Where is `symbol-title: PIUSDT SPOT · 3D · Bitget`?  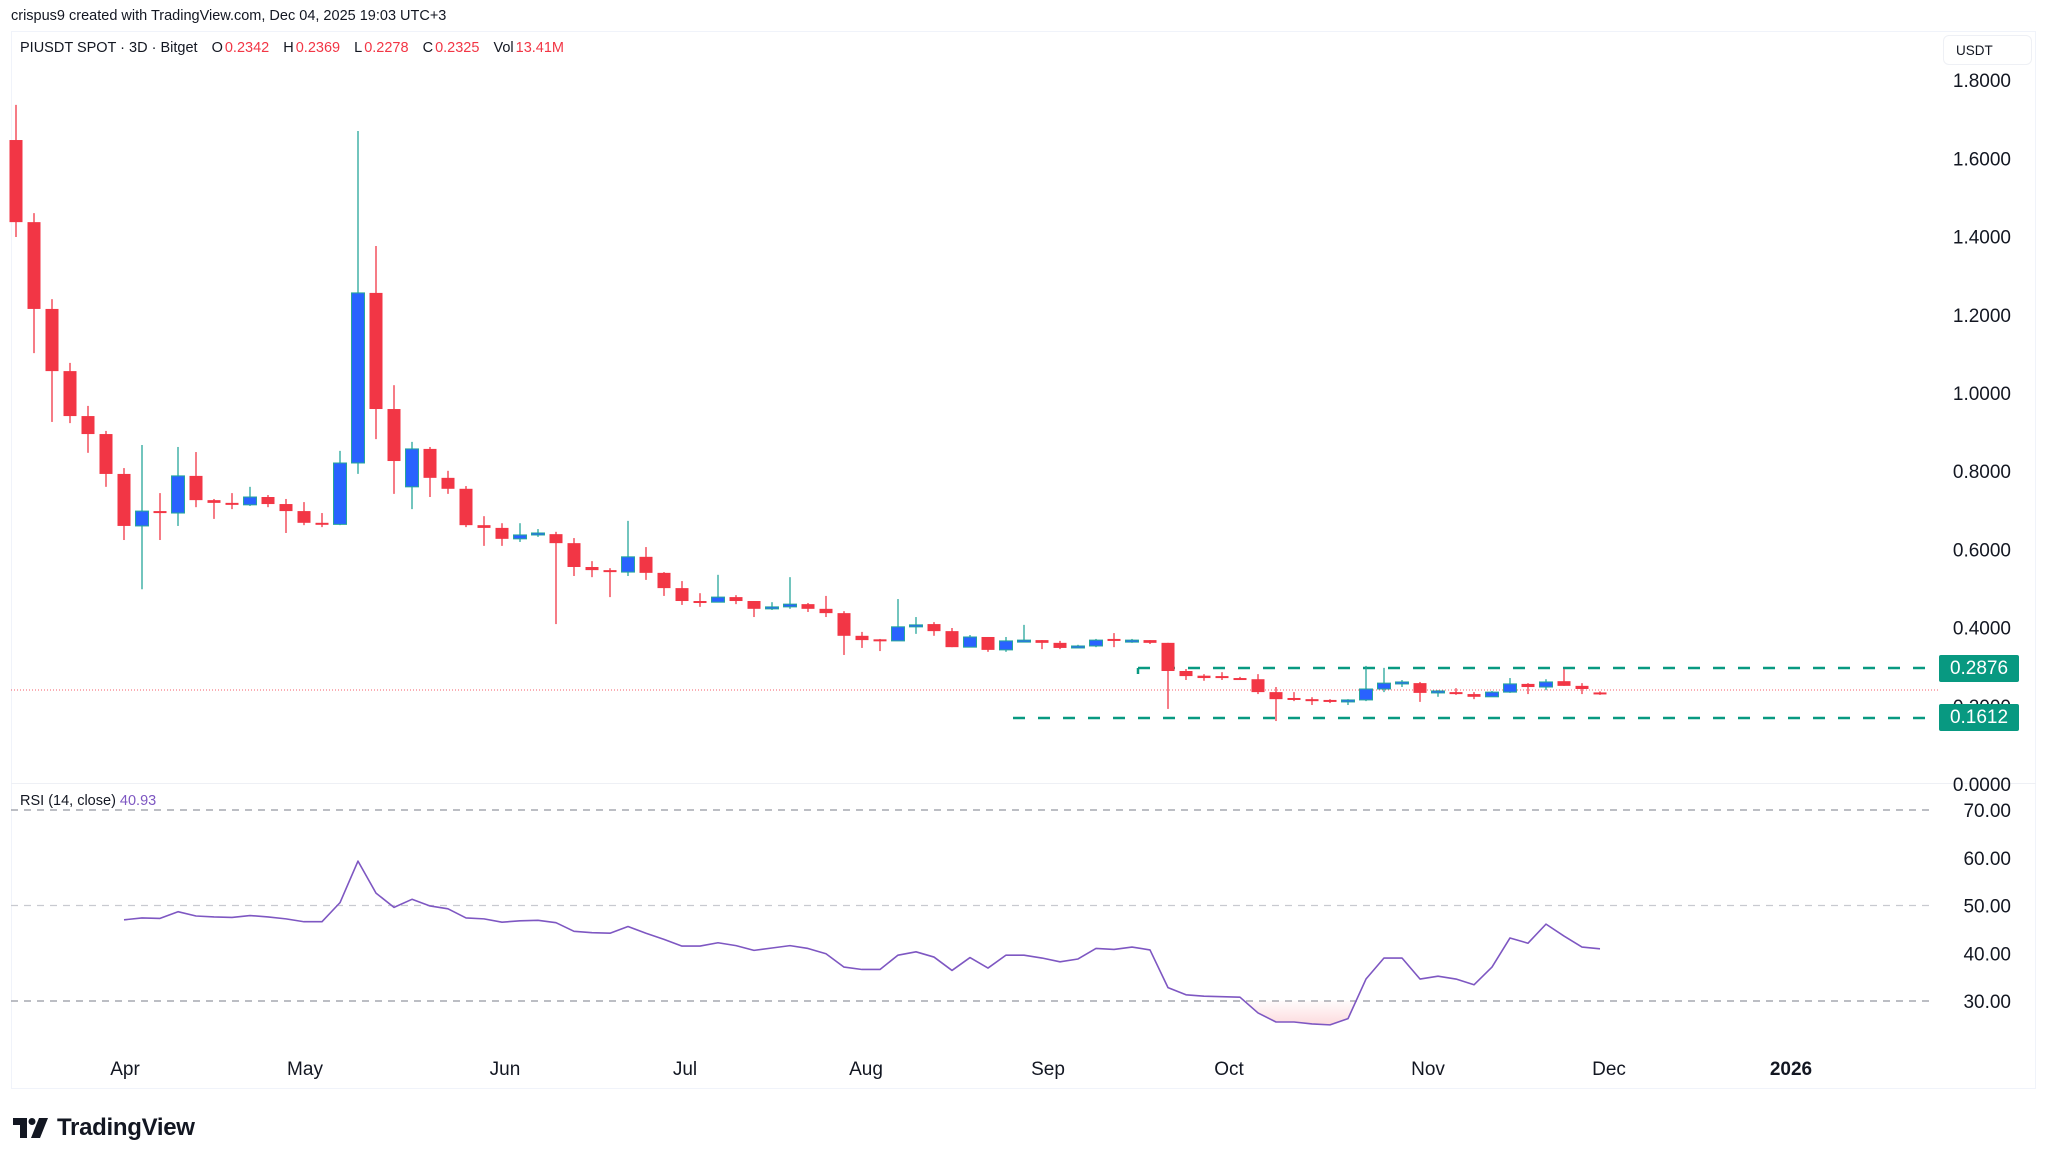
symbol-title: PIUSDT SPOT · 3D · Bitget is located at coordinates (109, 48).